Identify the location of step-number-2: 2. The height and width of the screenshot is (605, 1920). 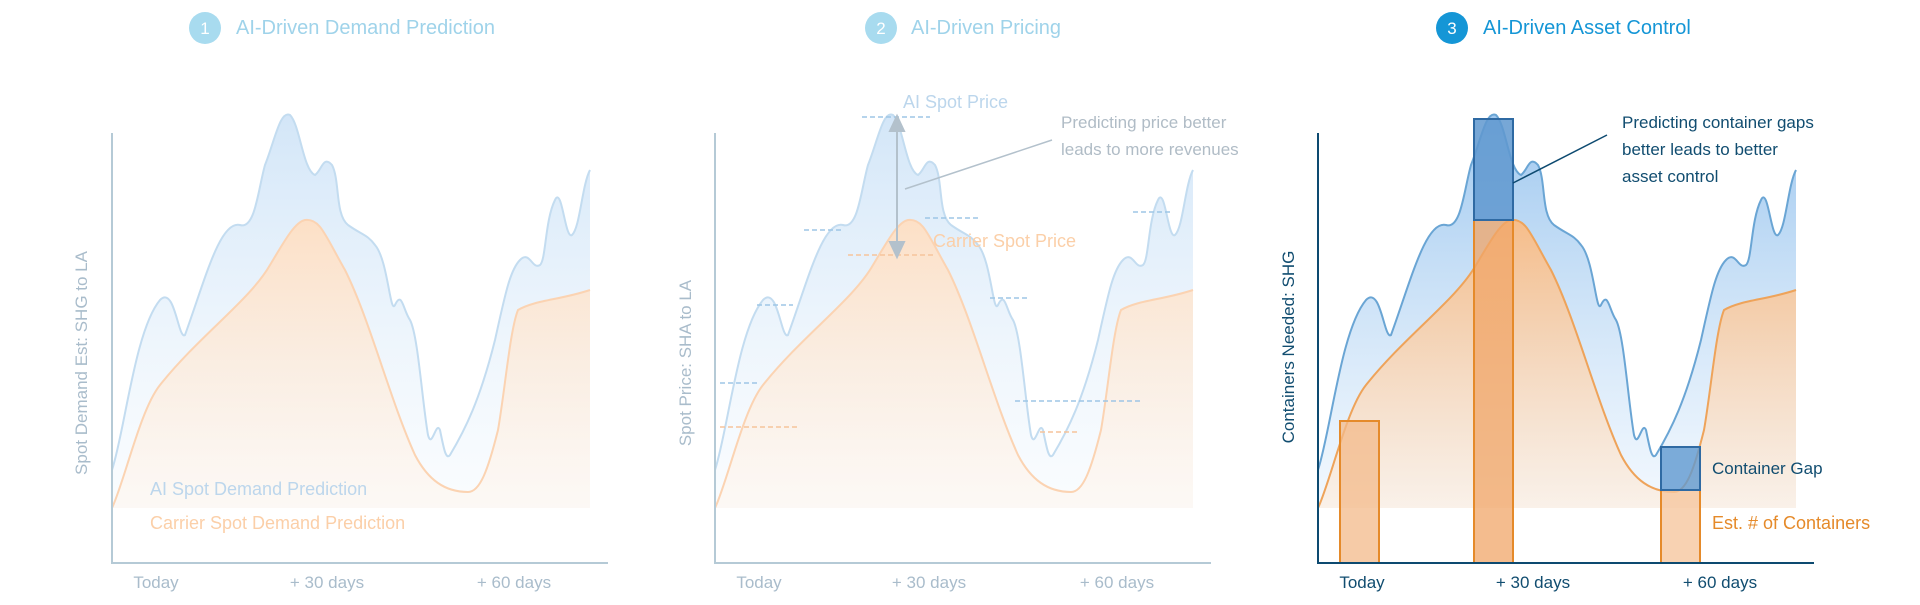
(880, 28).